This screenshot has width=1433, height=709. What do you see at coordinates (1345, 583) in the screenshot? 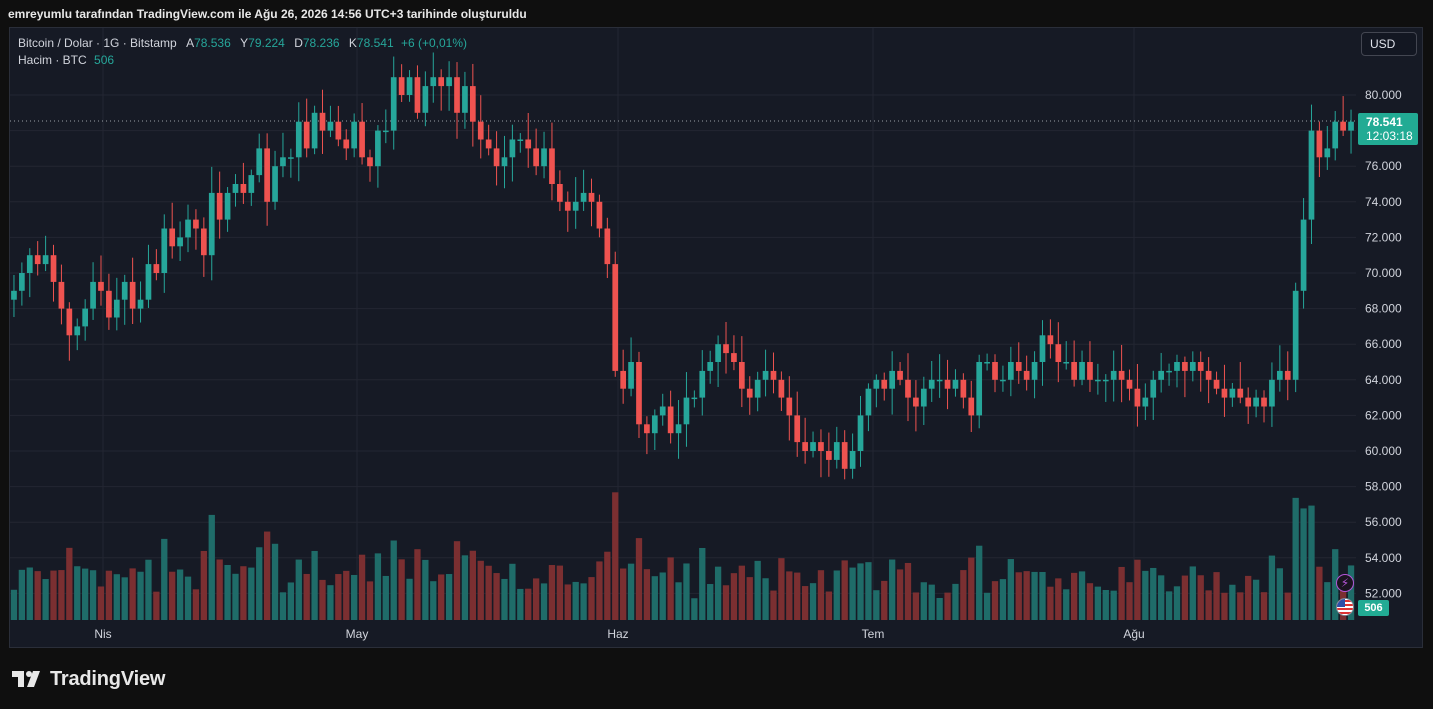
I see `lightning-icon: ⚡` at bounding box center [1345, 583].